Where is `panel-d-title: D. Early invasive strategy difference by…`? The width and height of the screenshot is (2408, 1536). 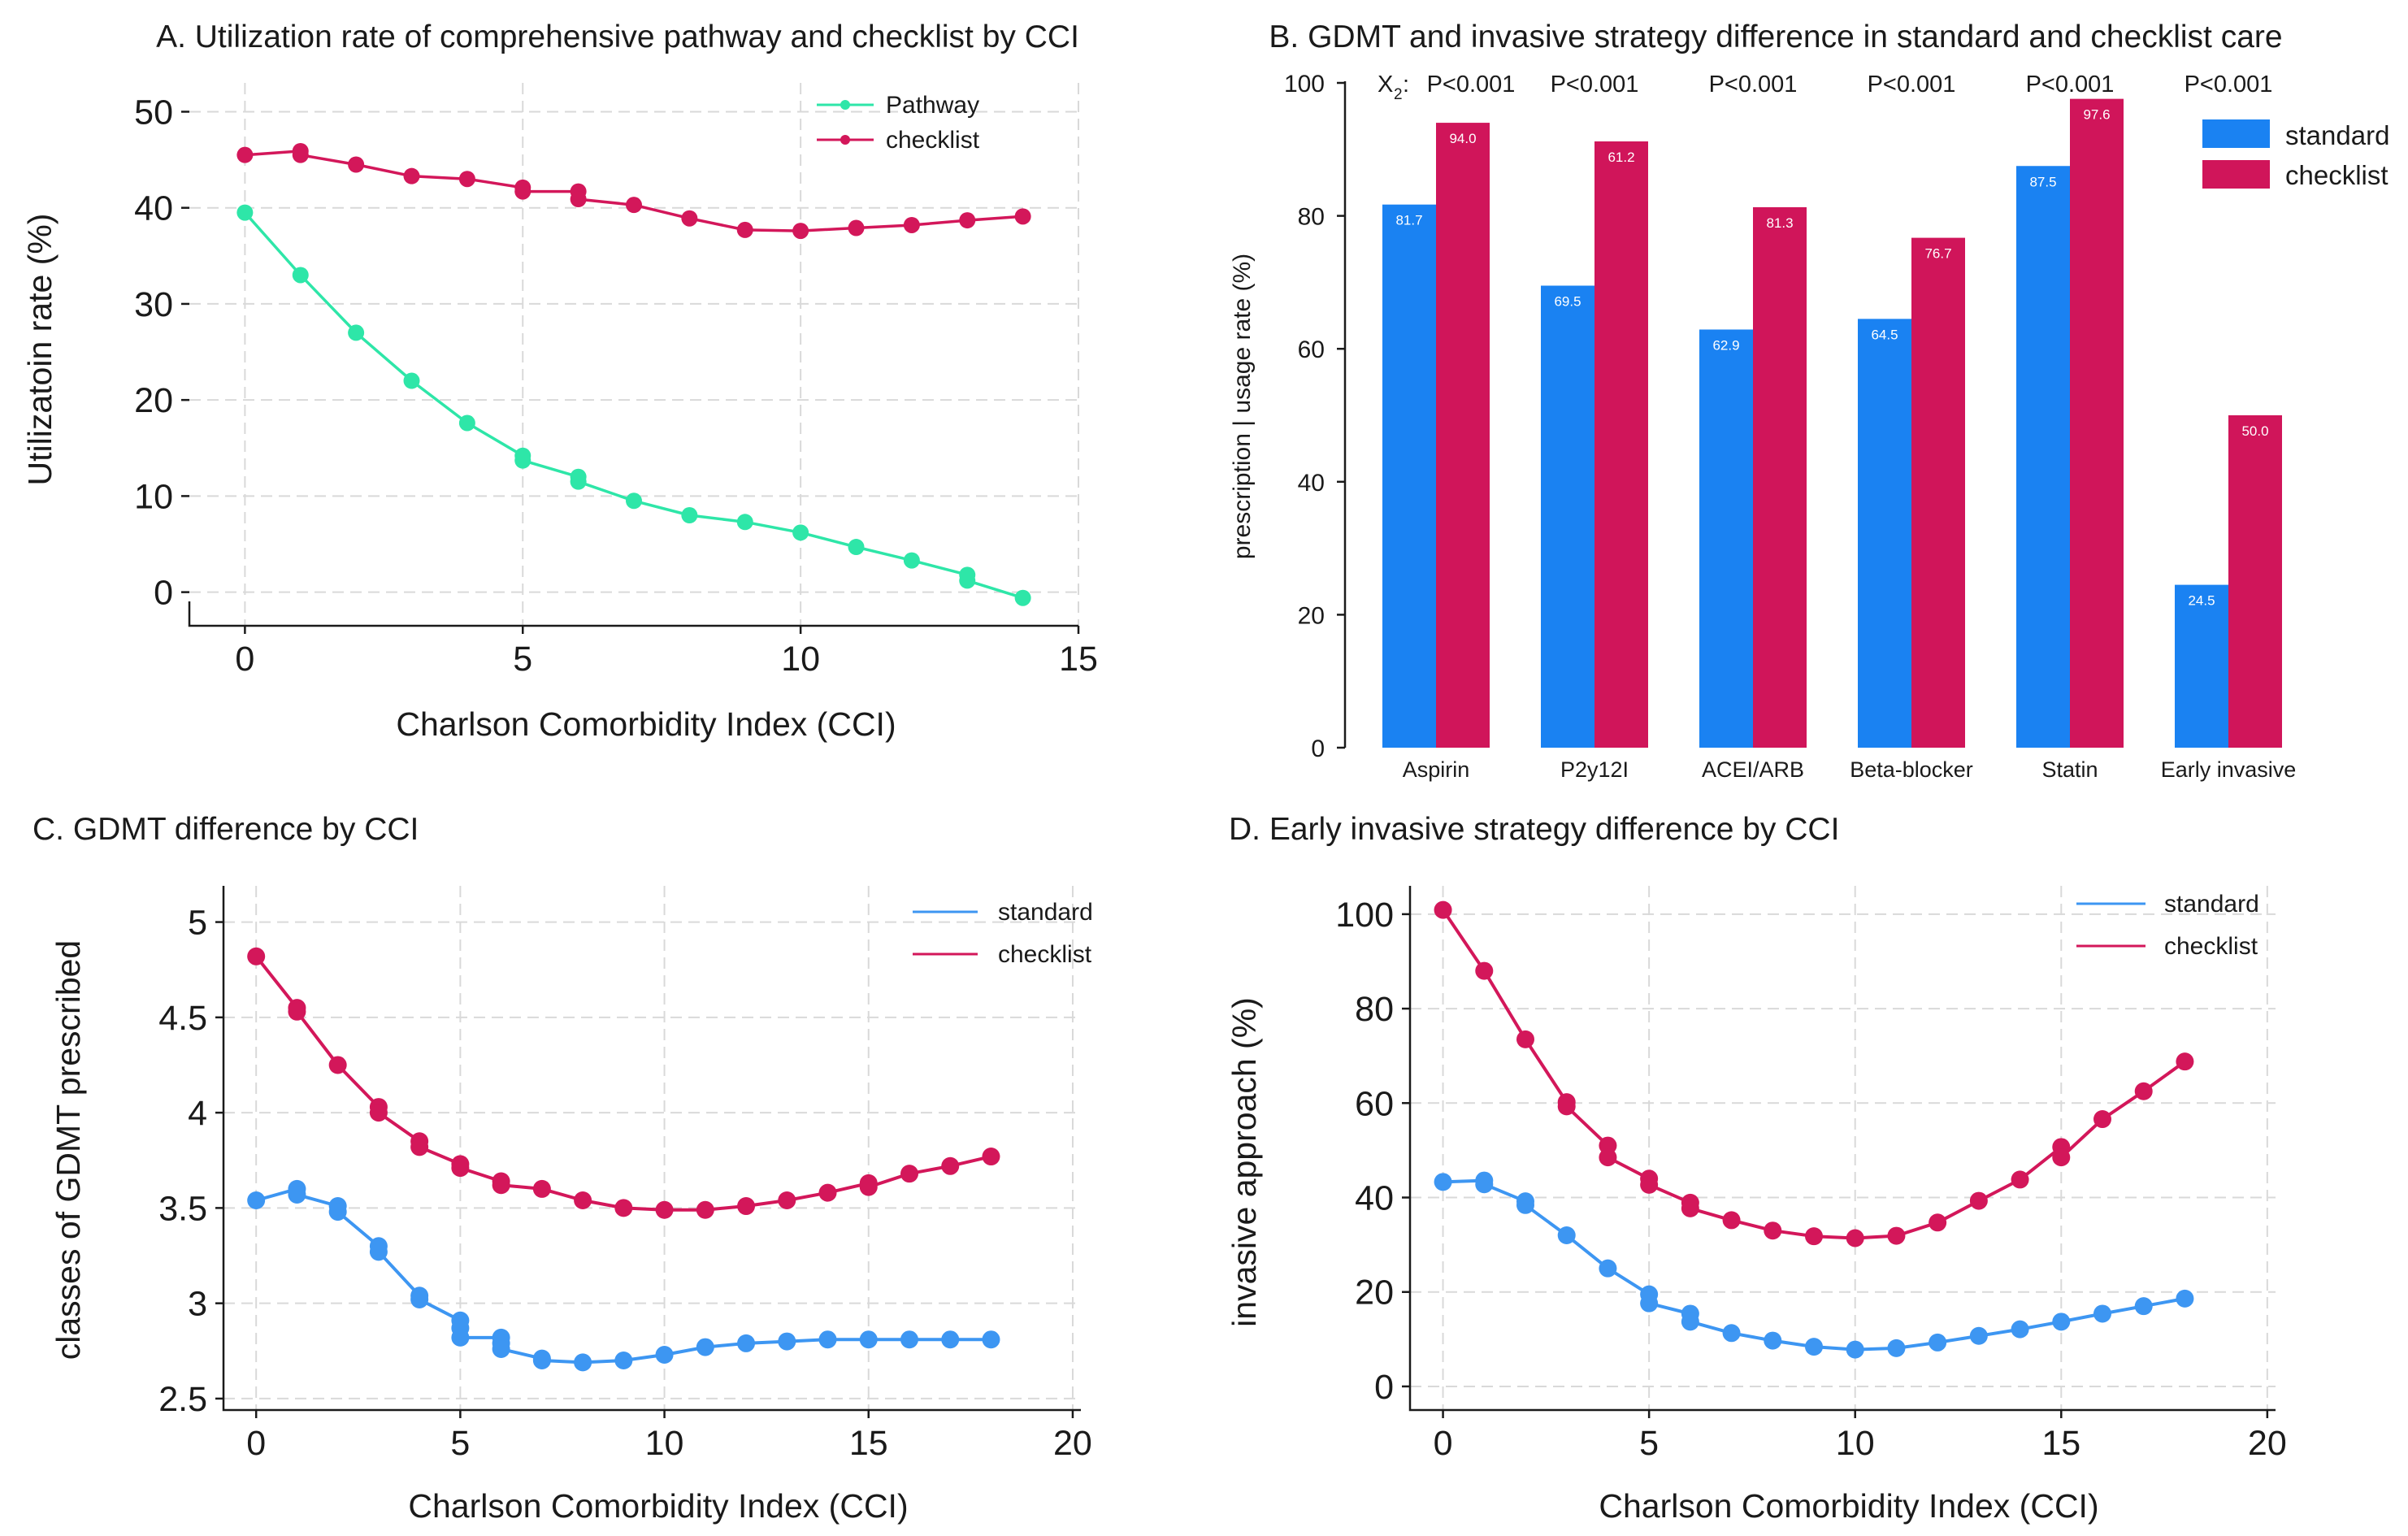 panel-d-title: D. Early invasive strategy difference by… is located at coordinates (1534, 829).